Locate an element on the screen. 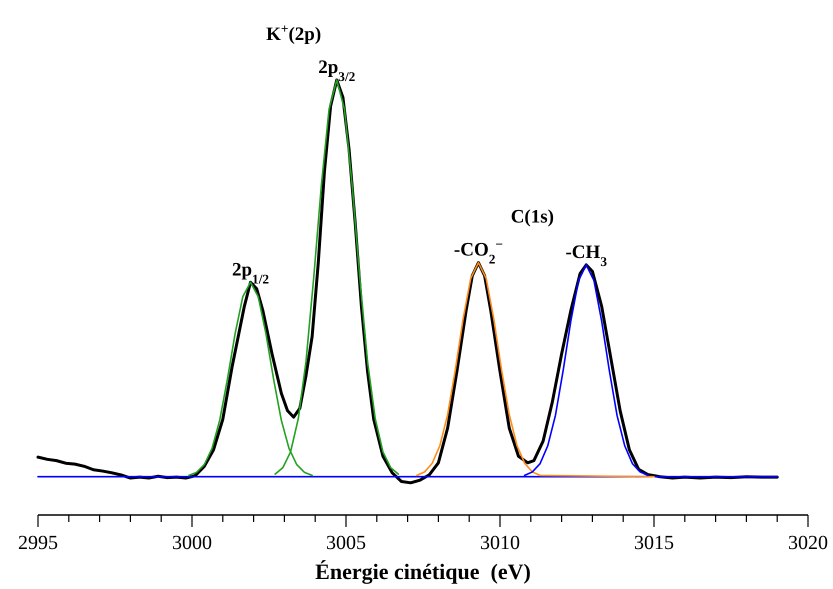 Image resolution: width=833 pixels, height=589 pixels. x-tick-label: 2995 is located at coordinates (38, 543).